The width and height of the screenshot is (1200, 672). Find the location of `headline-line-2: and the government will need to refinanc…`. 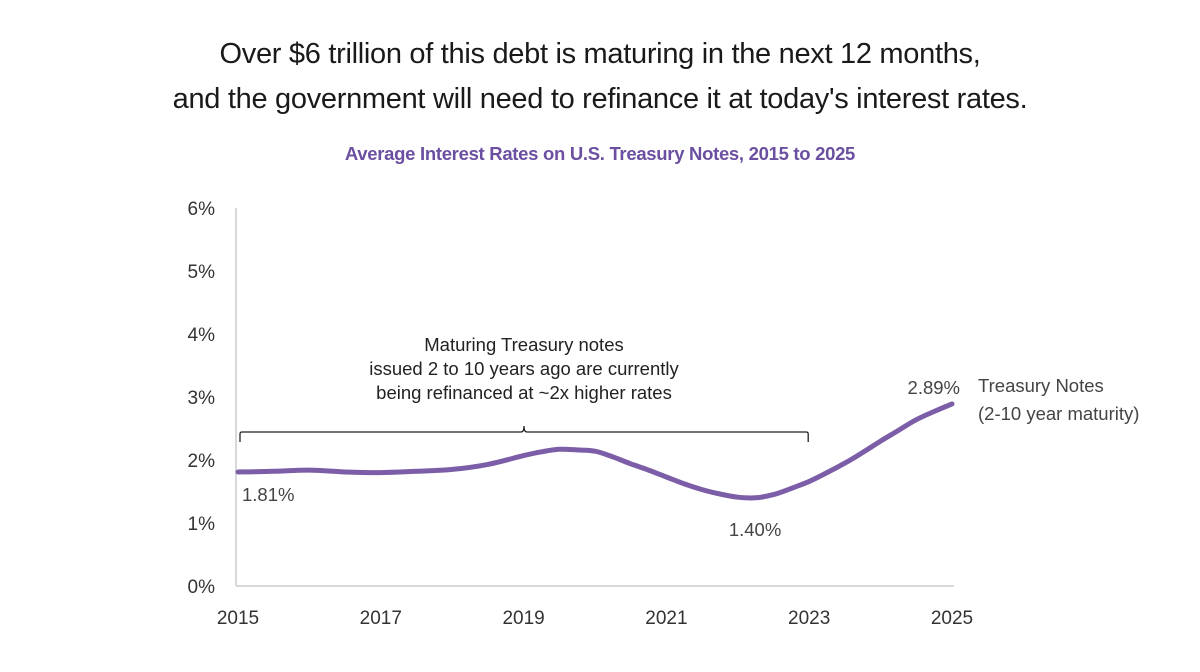

headline-line-2: and the government will need to refinanc… is located at coordinates (600, 99).